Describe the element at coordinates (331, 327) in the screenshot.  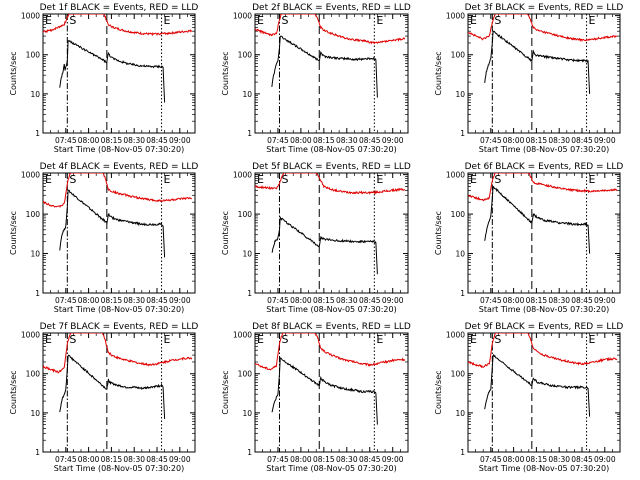
I see `panel-title: Det 8f BLACK = Events, RED = LLD` at that location.